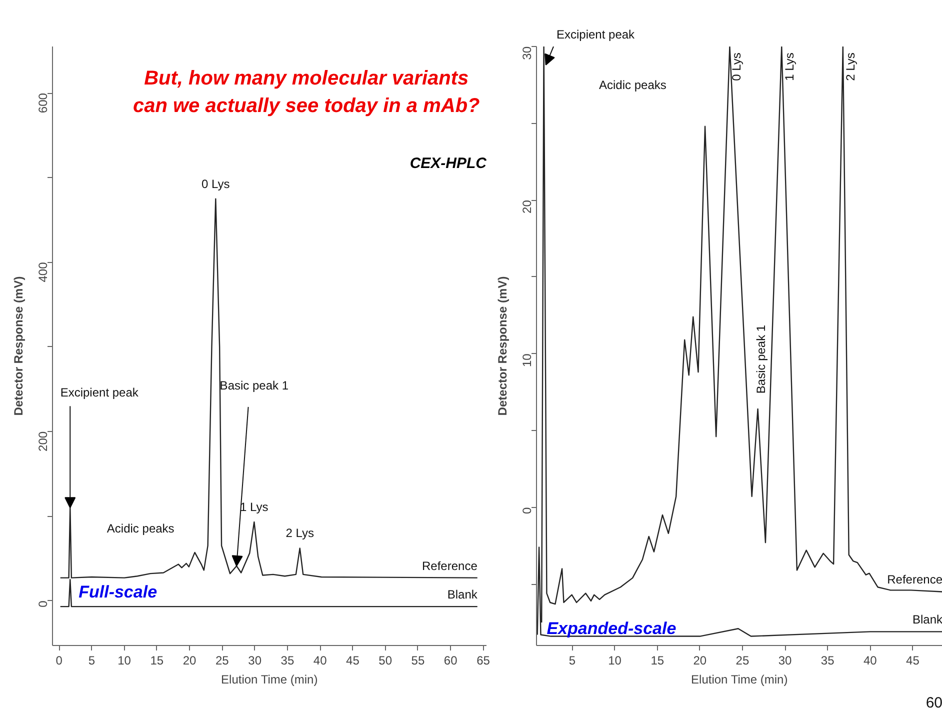 This screenshot has height=719, width=942. I want to click on annotation: CEX-HPLC, so click(449, 163).